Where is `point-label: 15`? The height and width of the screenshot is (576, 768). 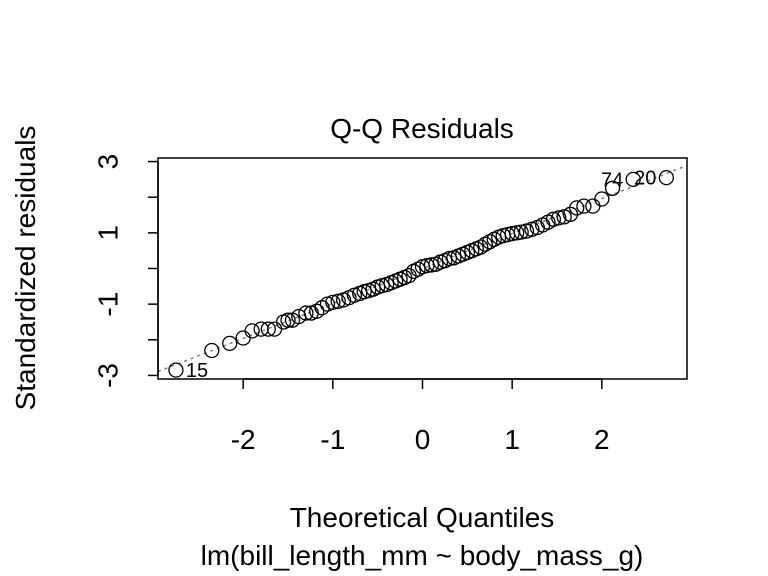
point-label: 15 is located at coordinates (197, 371).